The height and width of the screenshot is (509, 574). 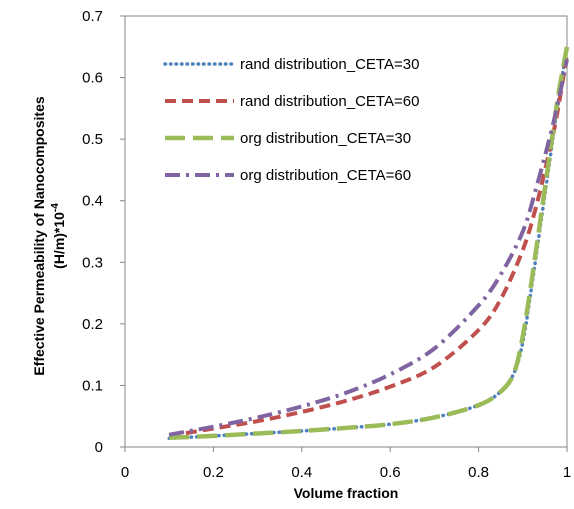 I want to click on x-axis: 0 0.2 0.4 0.6 0.8 1, so click(x=346, y=464).